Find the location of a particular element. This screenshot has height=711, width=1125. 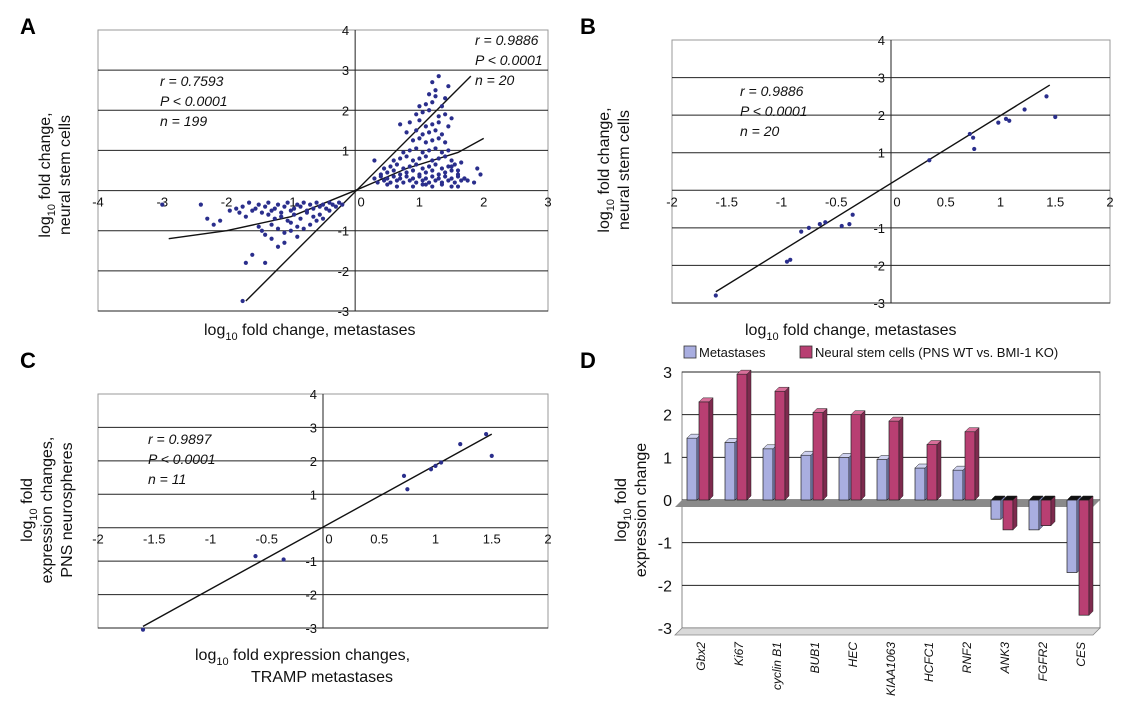

panel-a-x-tick-label: 2 is located at coordinates (483, 202).